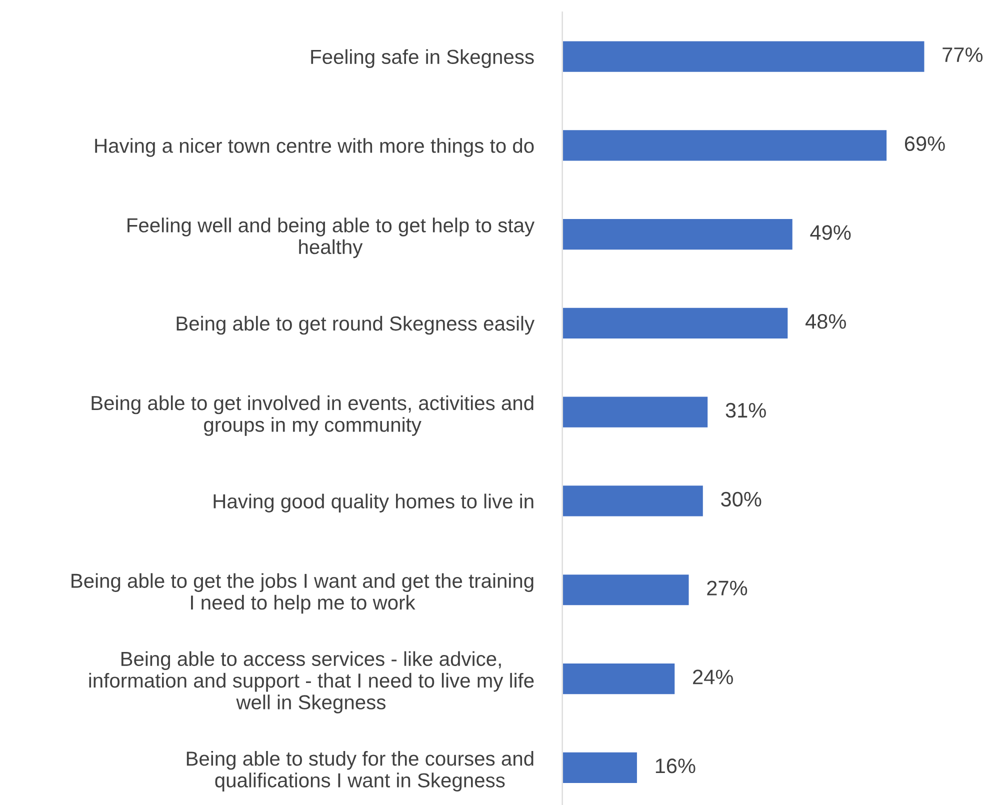 The width and height of the screenshot is (997, 805). I want to click on data-label: 27%, so click(727, 588).